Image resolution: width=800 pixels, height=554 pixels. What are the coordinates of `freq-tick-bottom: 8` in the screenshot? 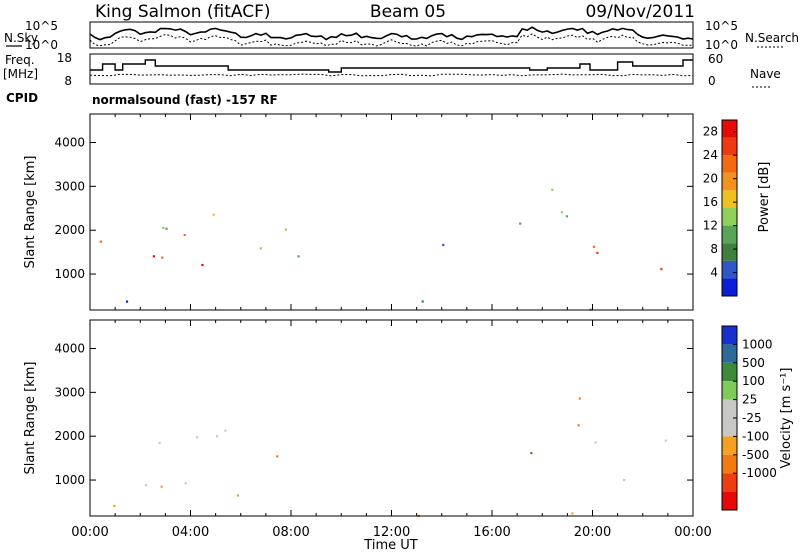 It's located at (68, 81).